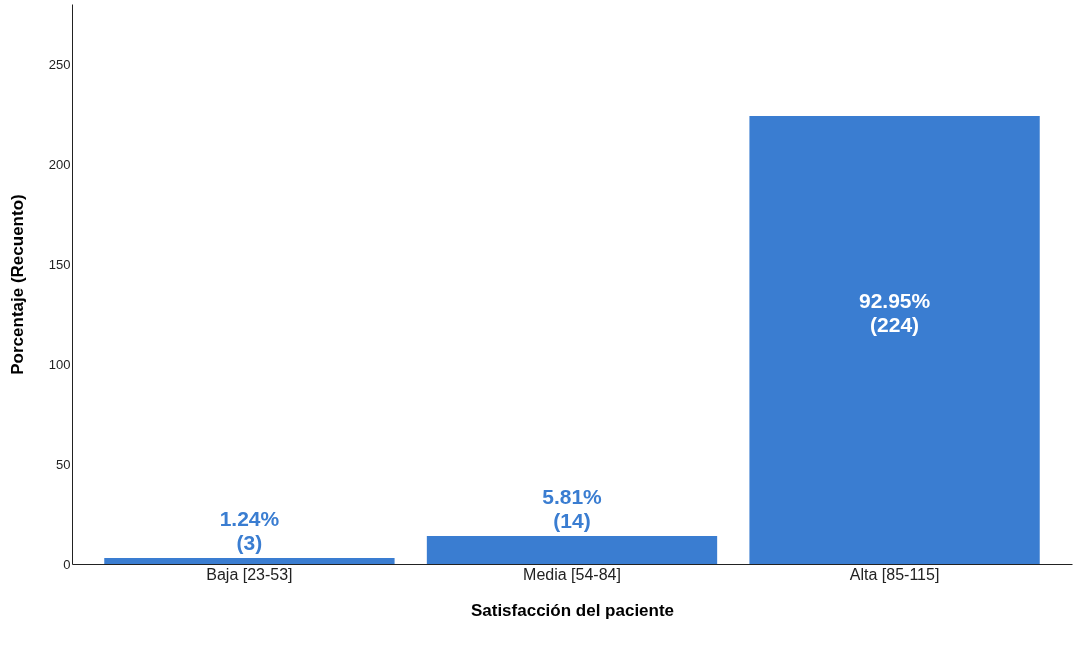 This screenshot has width=1092, height=645. I want to click on y-tick-label: 100, so click(59, 364).